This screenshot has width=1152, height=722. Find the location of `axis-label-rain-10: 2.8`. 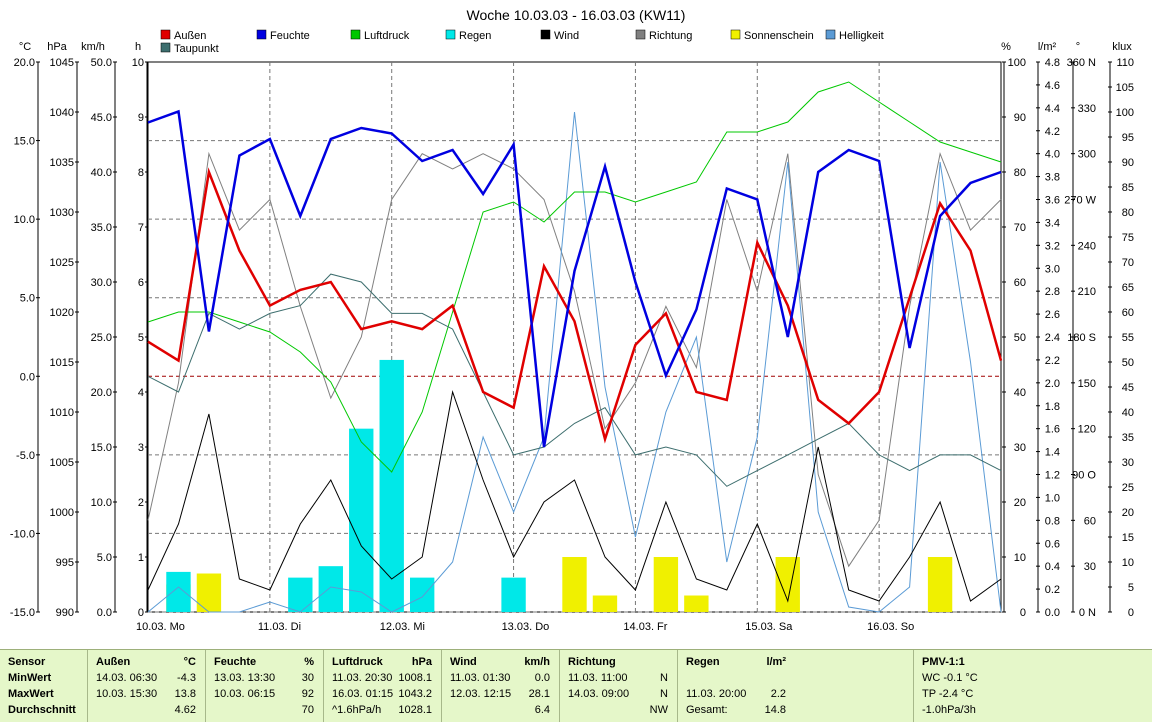

axis-label-rain-10: 2.8 is located at coordinates (1052, 292).